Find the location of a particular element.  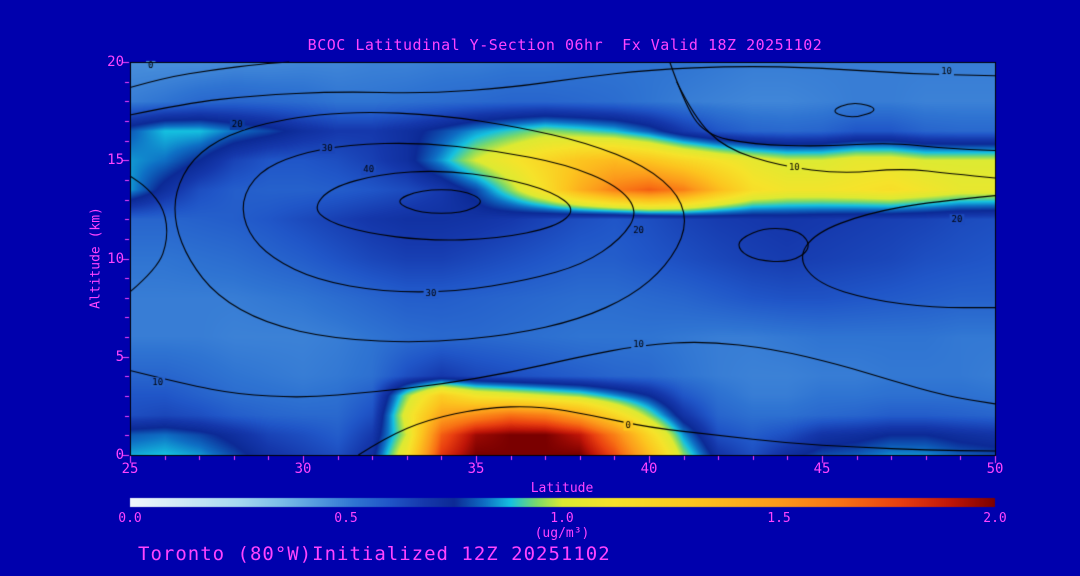

x-tick-30: 30 is located at coordinates (303, 469).